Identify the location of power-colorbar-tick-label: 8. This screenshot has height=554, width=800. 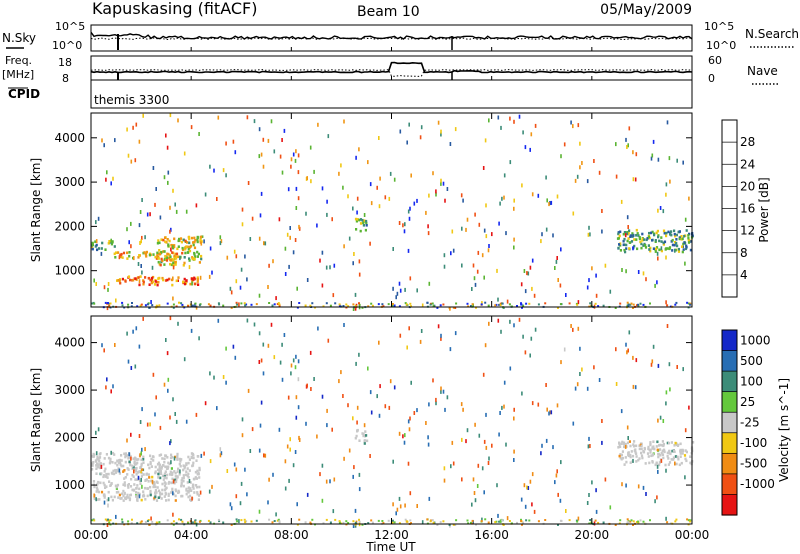
(744, 253).